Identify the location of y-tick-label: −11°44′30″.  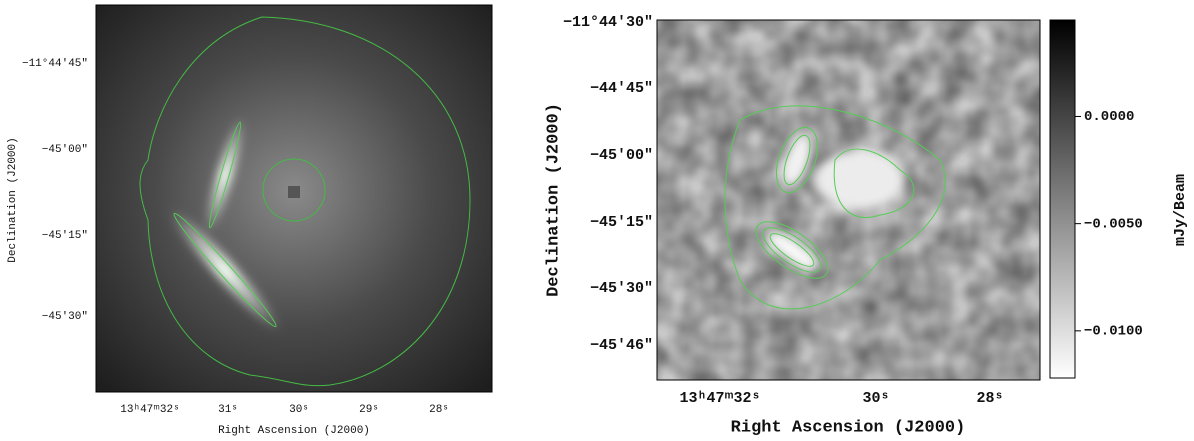
(608, 22).